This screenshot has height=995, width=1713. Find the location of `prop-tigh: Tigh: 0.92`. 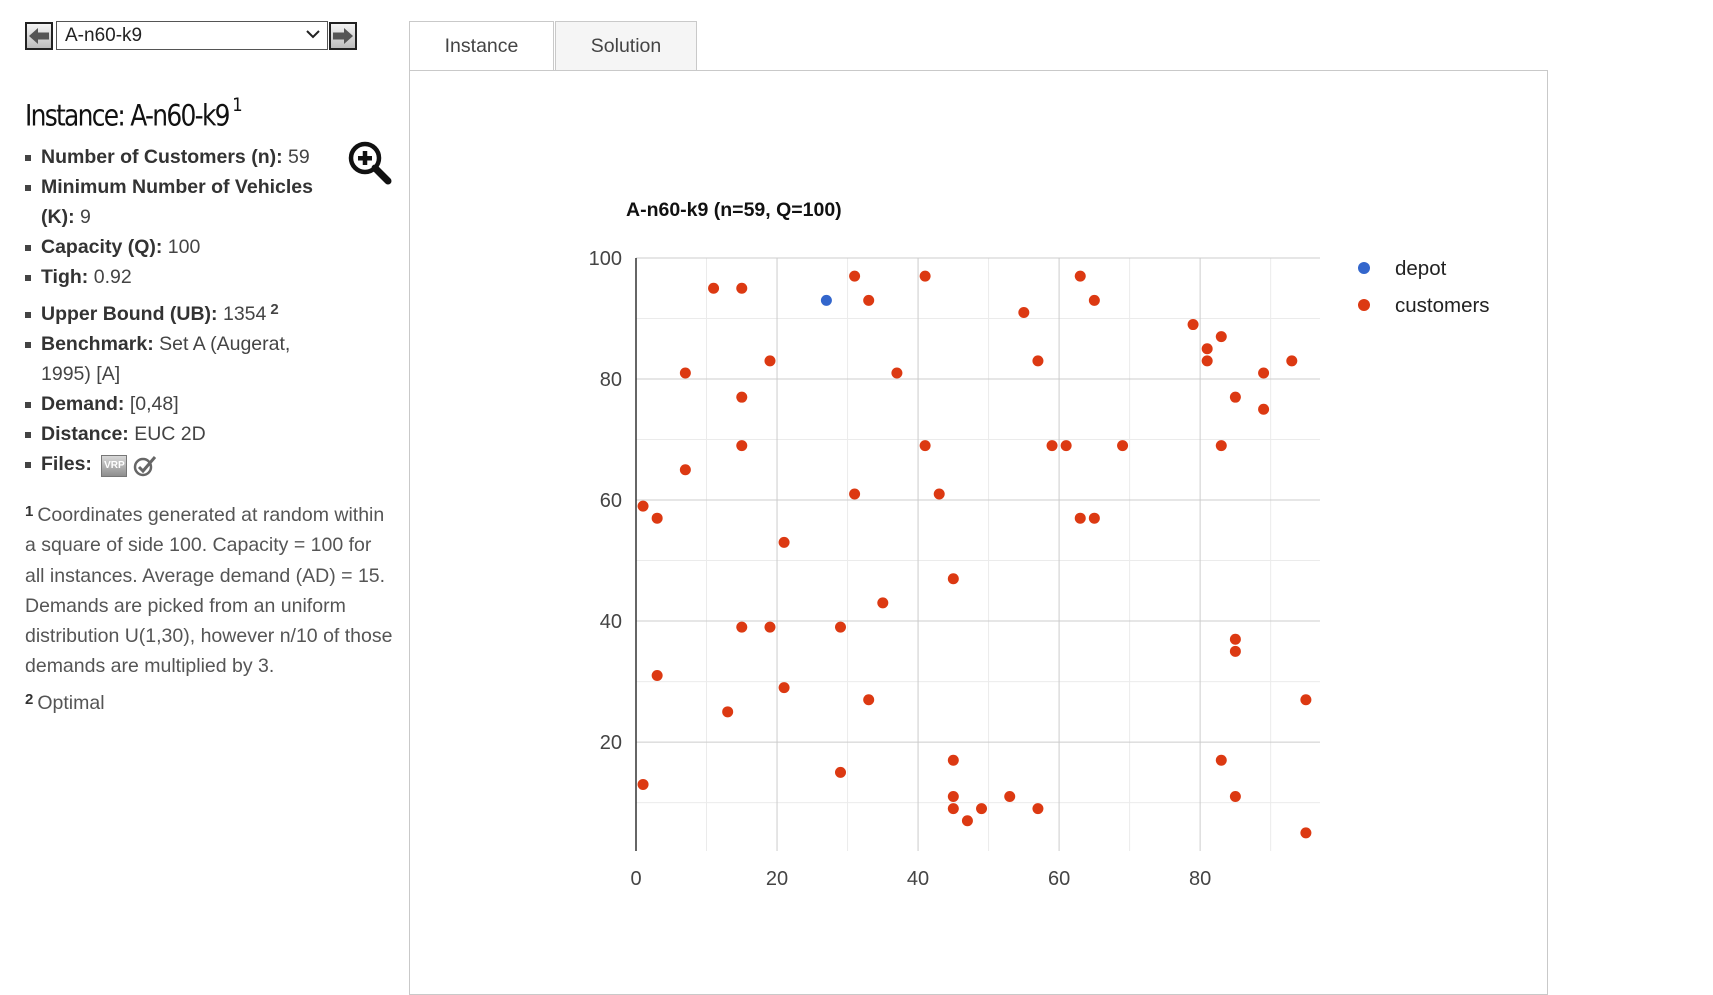

prop-tigh: Tigh: 0.92 is located at coordinates (185, 277).